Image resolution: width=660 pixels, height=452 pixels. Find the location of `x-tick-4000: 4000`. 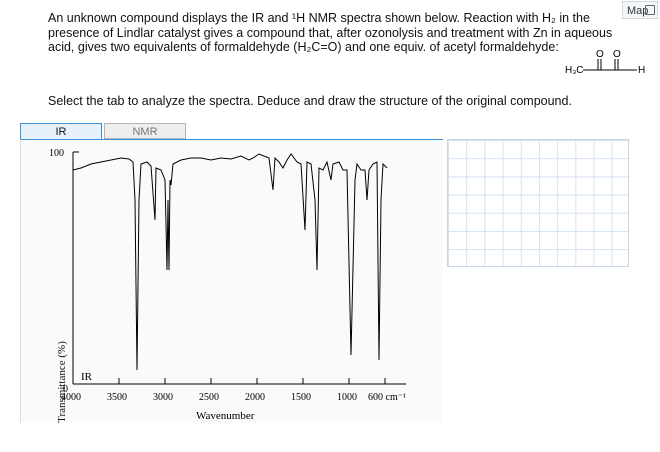

x-tick-4000: 4000 is located at coordinates (71, 397).